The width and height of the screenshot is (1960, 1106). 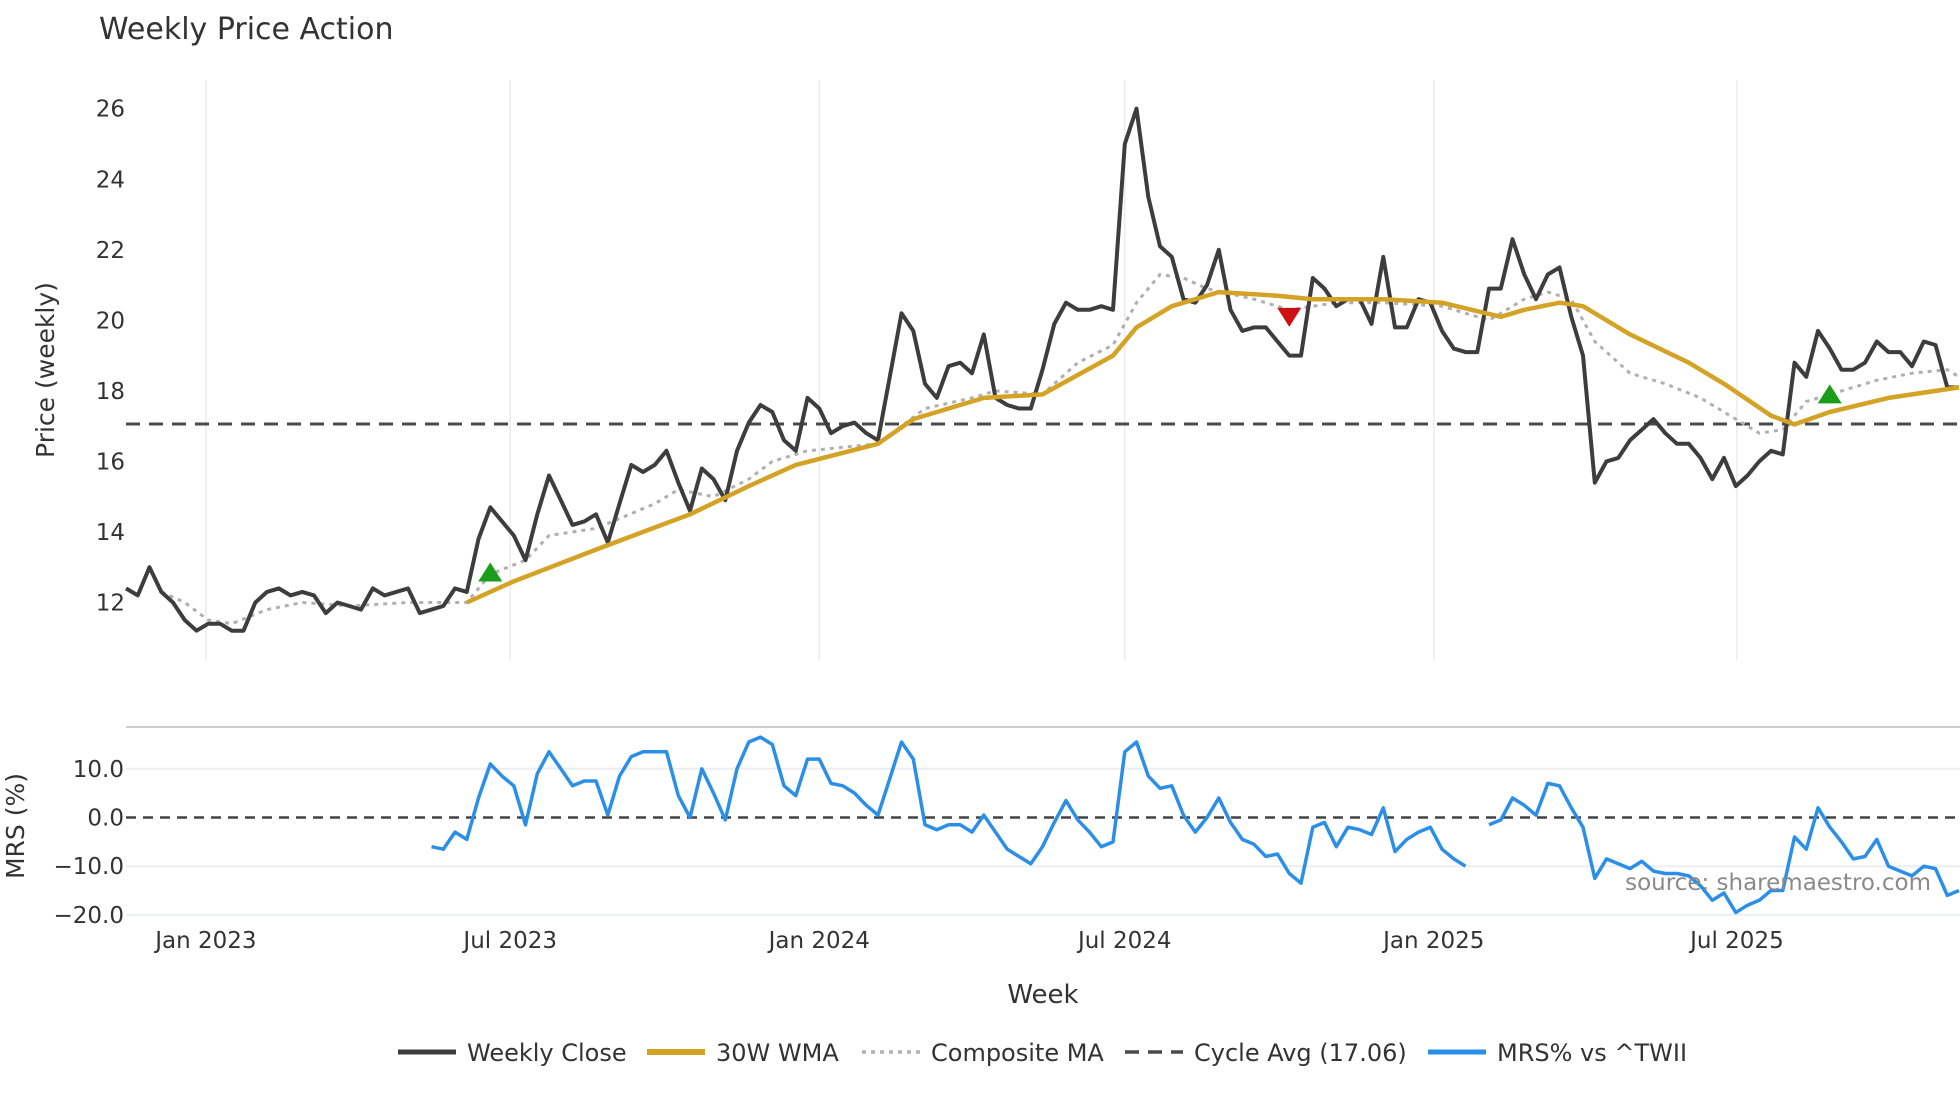 What do you see at coordinates (1042, 995) in the screenshot?
I see `x-axis-label: Week` at bounding box center [1042, 995].